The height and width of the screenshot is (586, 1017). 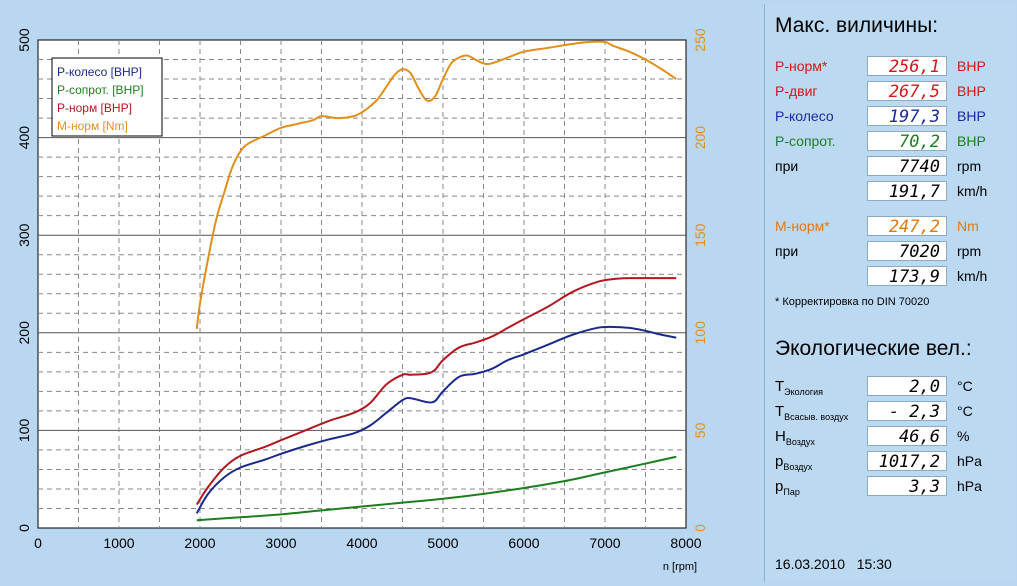 I want to click on max-value-row: P-сопрот. 70,2 BHP, so click(x=895, y=142).